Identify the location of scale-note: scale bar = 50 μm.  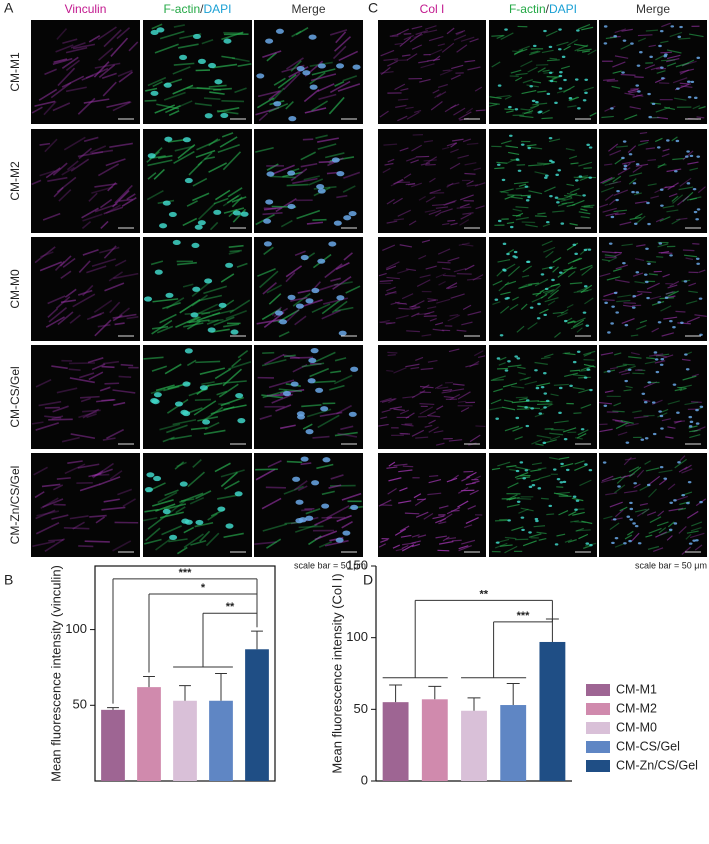
(671, 565).